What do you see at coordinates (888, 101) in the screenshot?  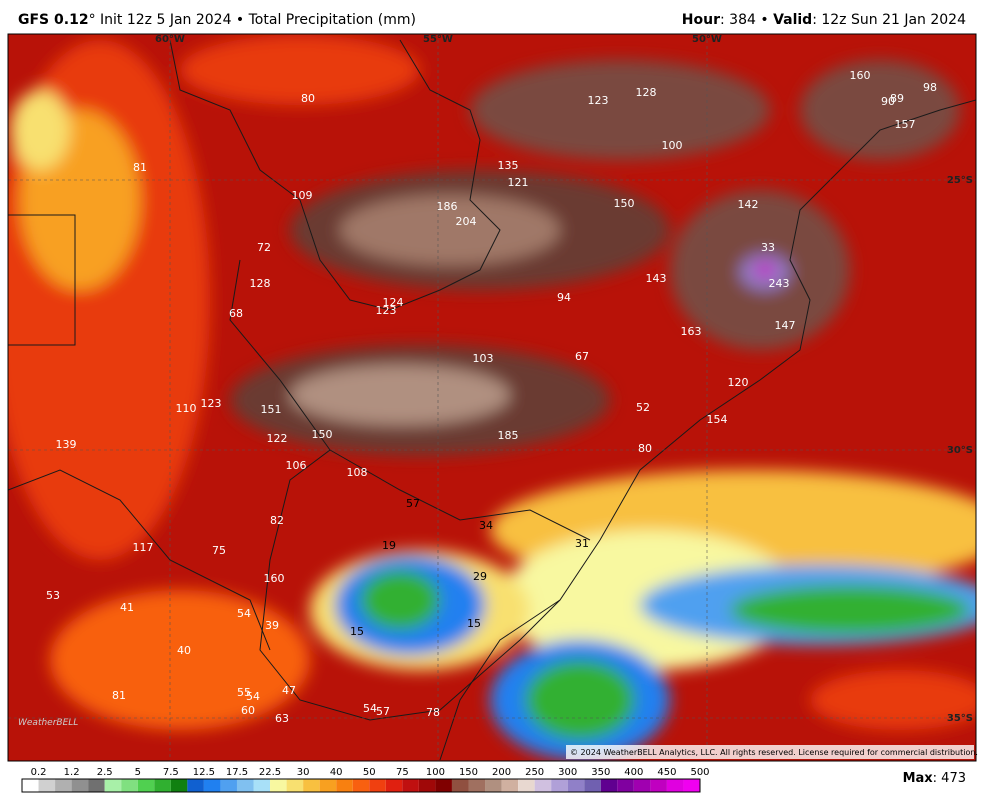 I see `value-label: 90` at bounding box center [888, 101].